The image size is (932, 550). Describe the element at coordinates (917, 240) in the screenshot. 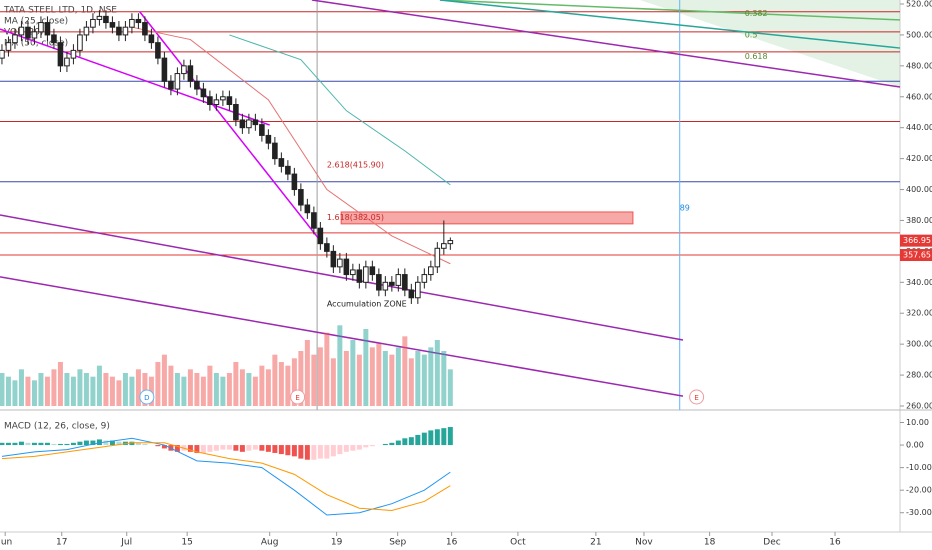

I see `price-label: 366.95` at that location.